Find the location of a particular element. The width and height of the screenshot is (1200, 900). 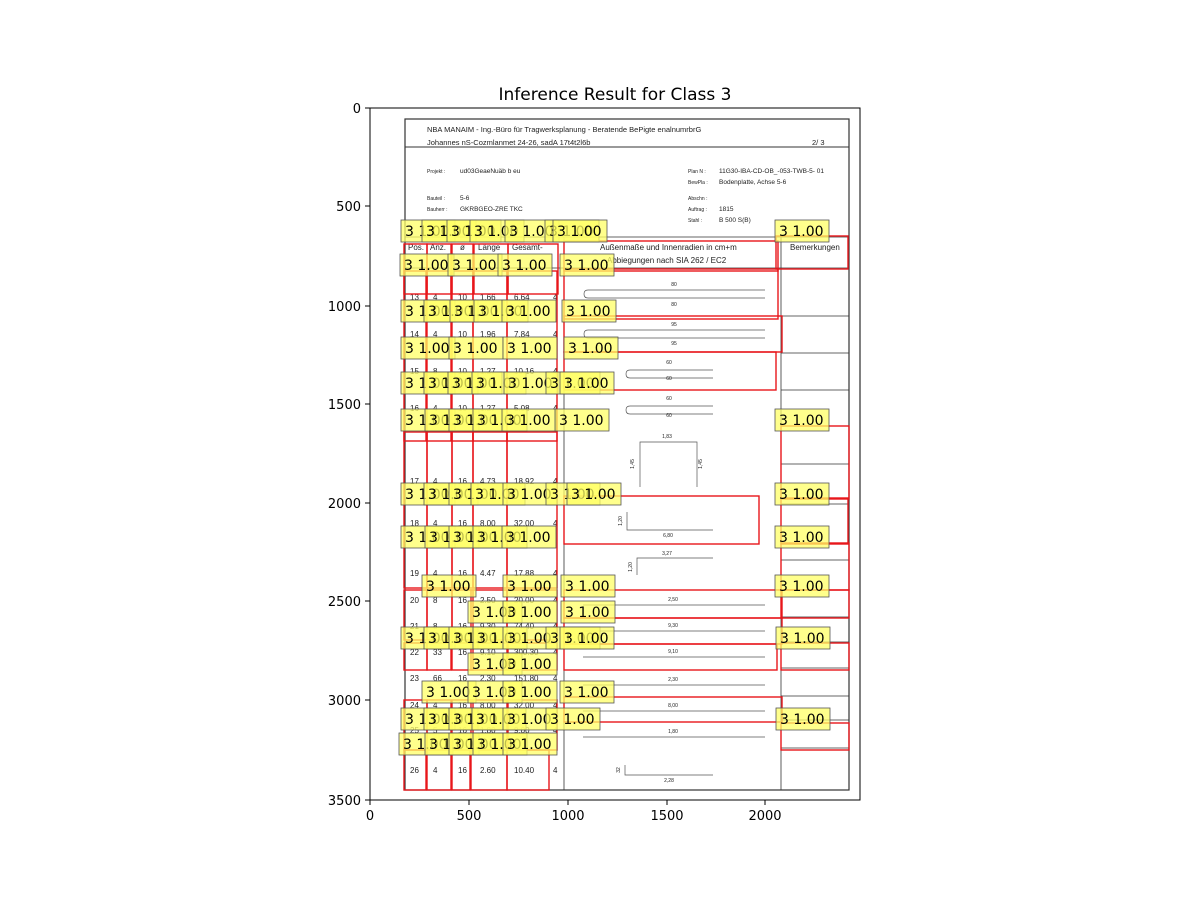

y-tick-label: 3500 is located at coordinates (344, 801).